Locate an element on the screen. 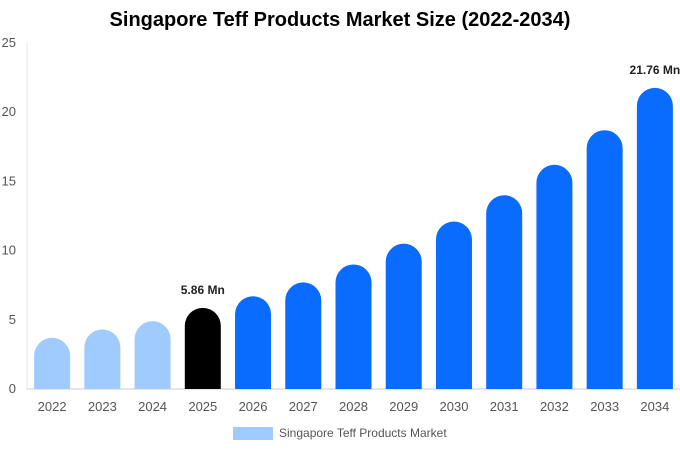 Image resolution: width=680 pixels, height=450 pixels. data-label: 21.76 Mn is located at coordinates (655, 70).